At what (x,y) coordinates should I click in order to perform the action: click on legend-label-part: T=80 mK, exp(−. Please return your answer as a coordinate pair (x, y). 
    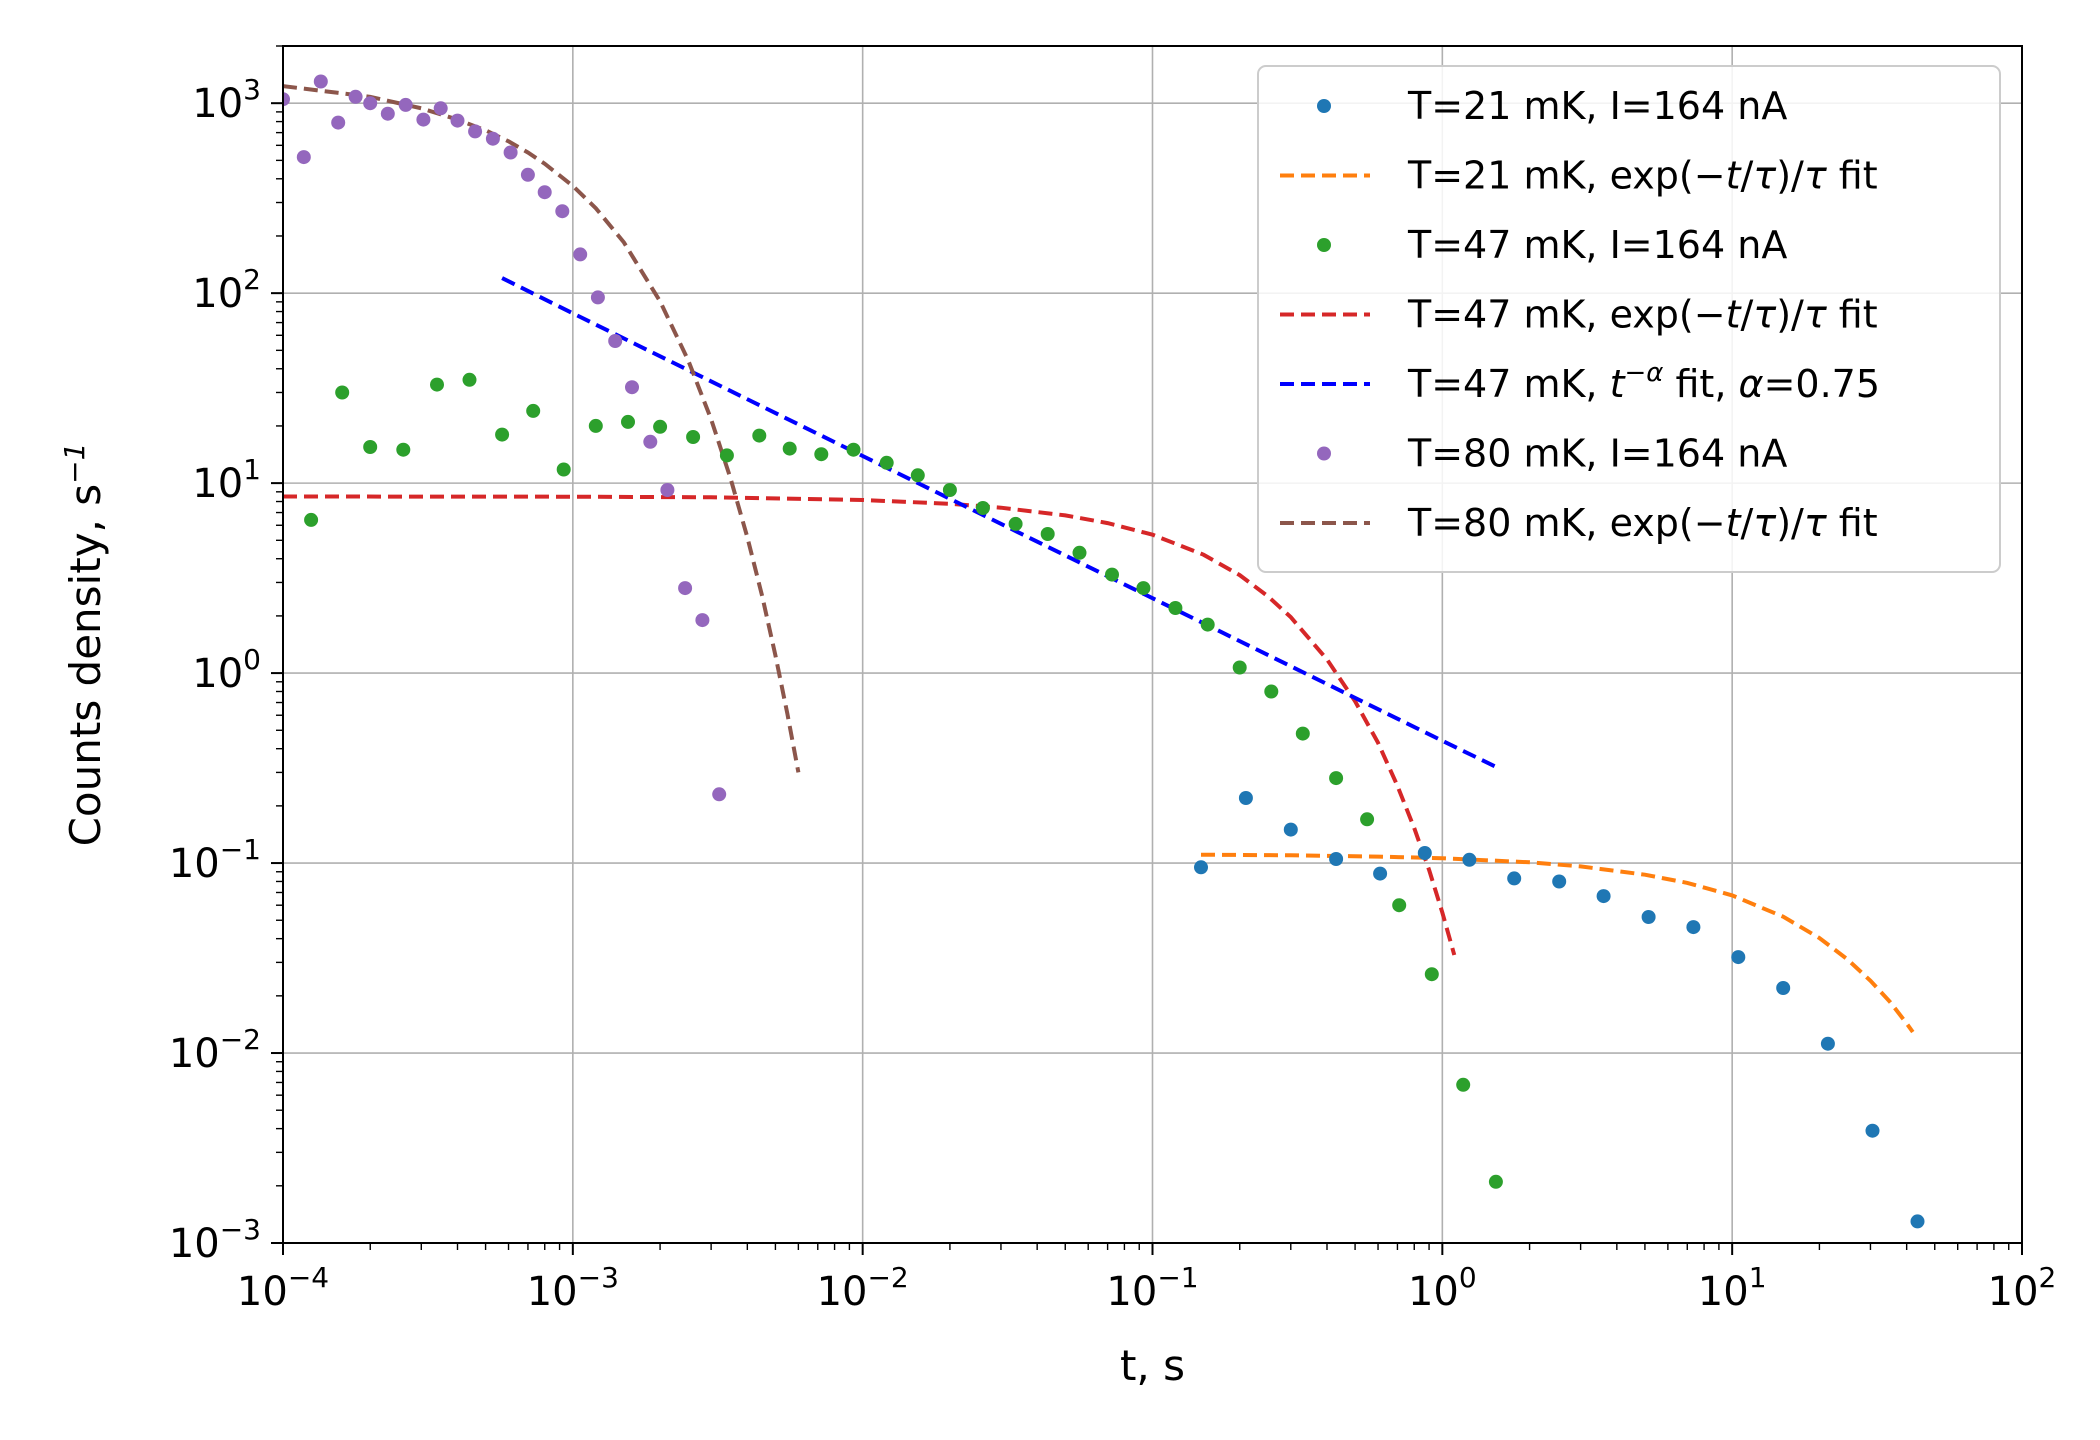
    Looking at the image, I should click on (1566, 523).